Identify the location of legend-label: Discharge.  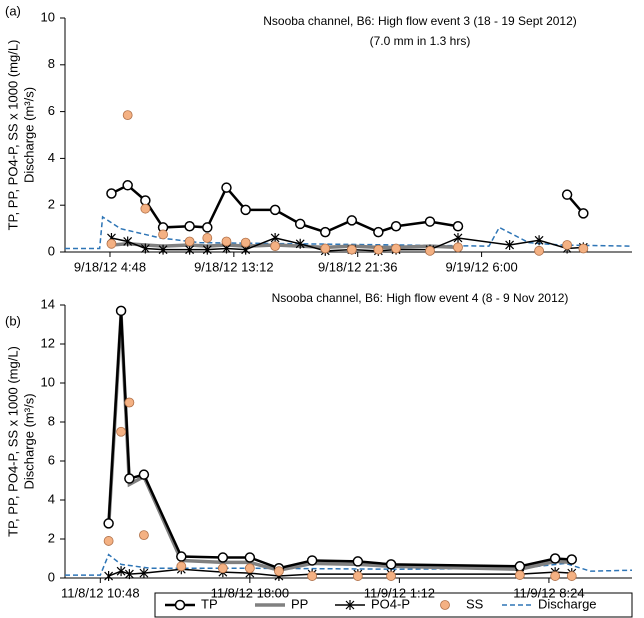
(567, 603).